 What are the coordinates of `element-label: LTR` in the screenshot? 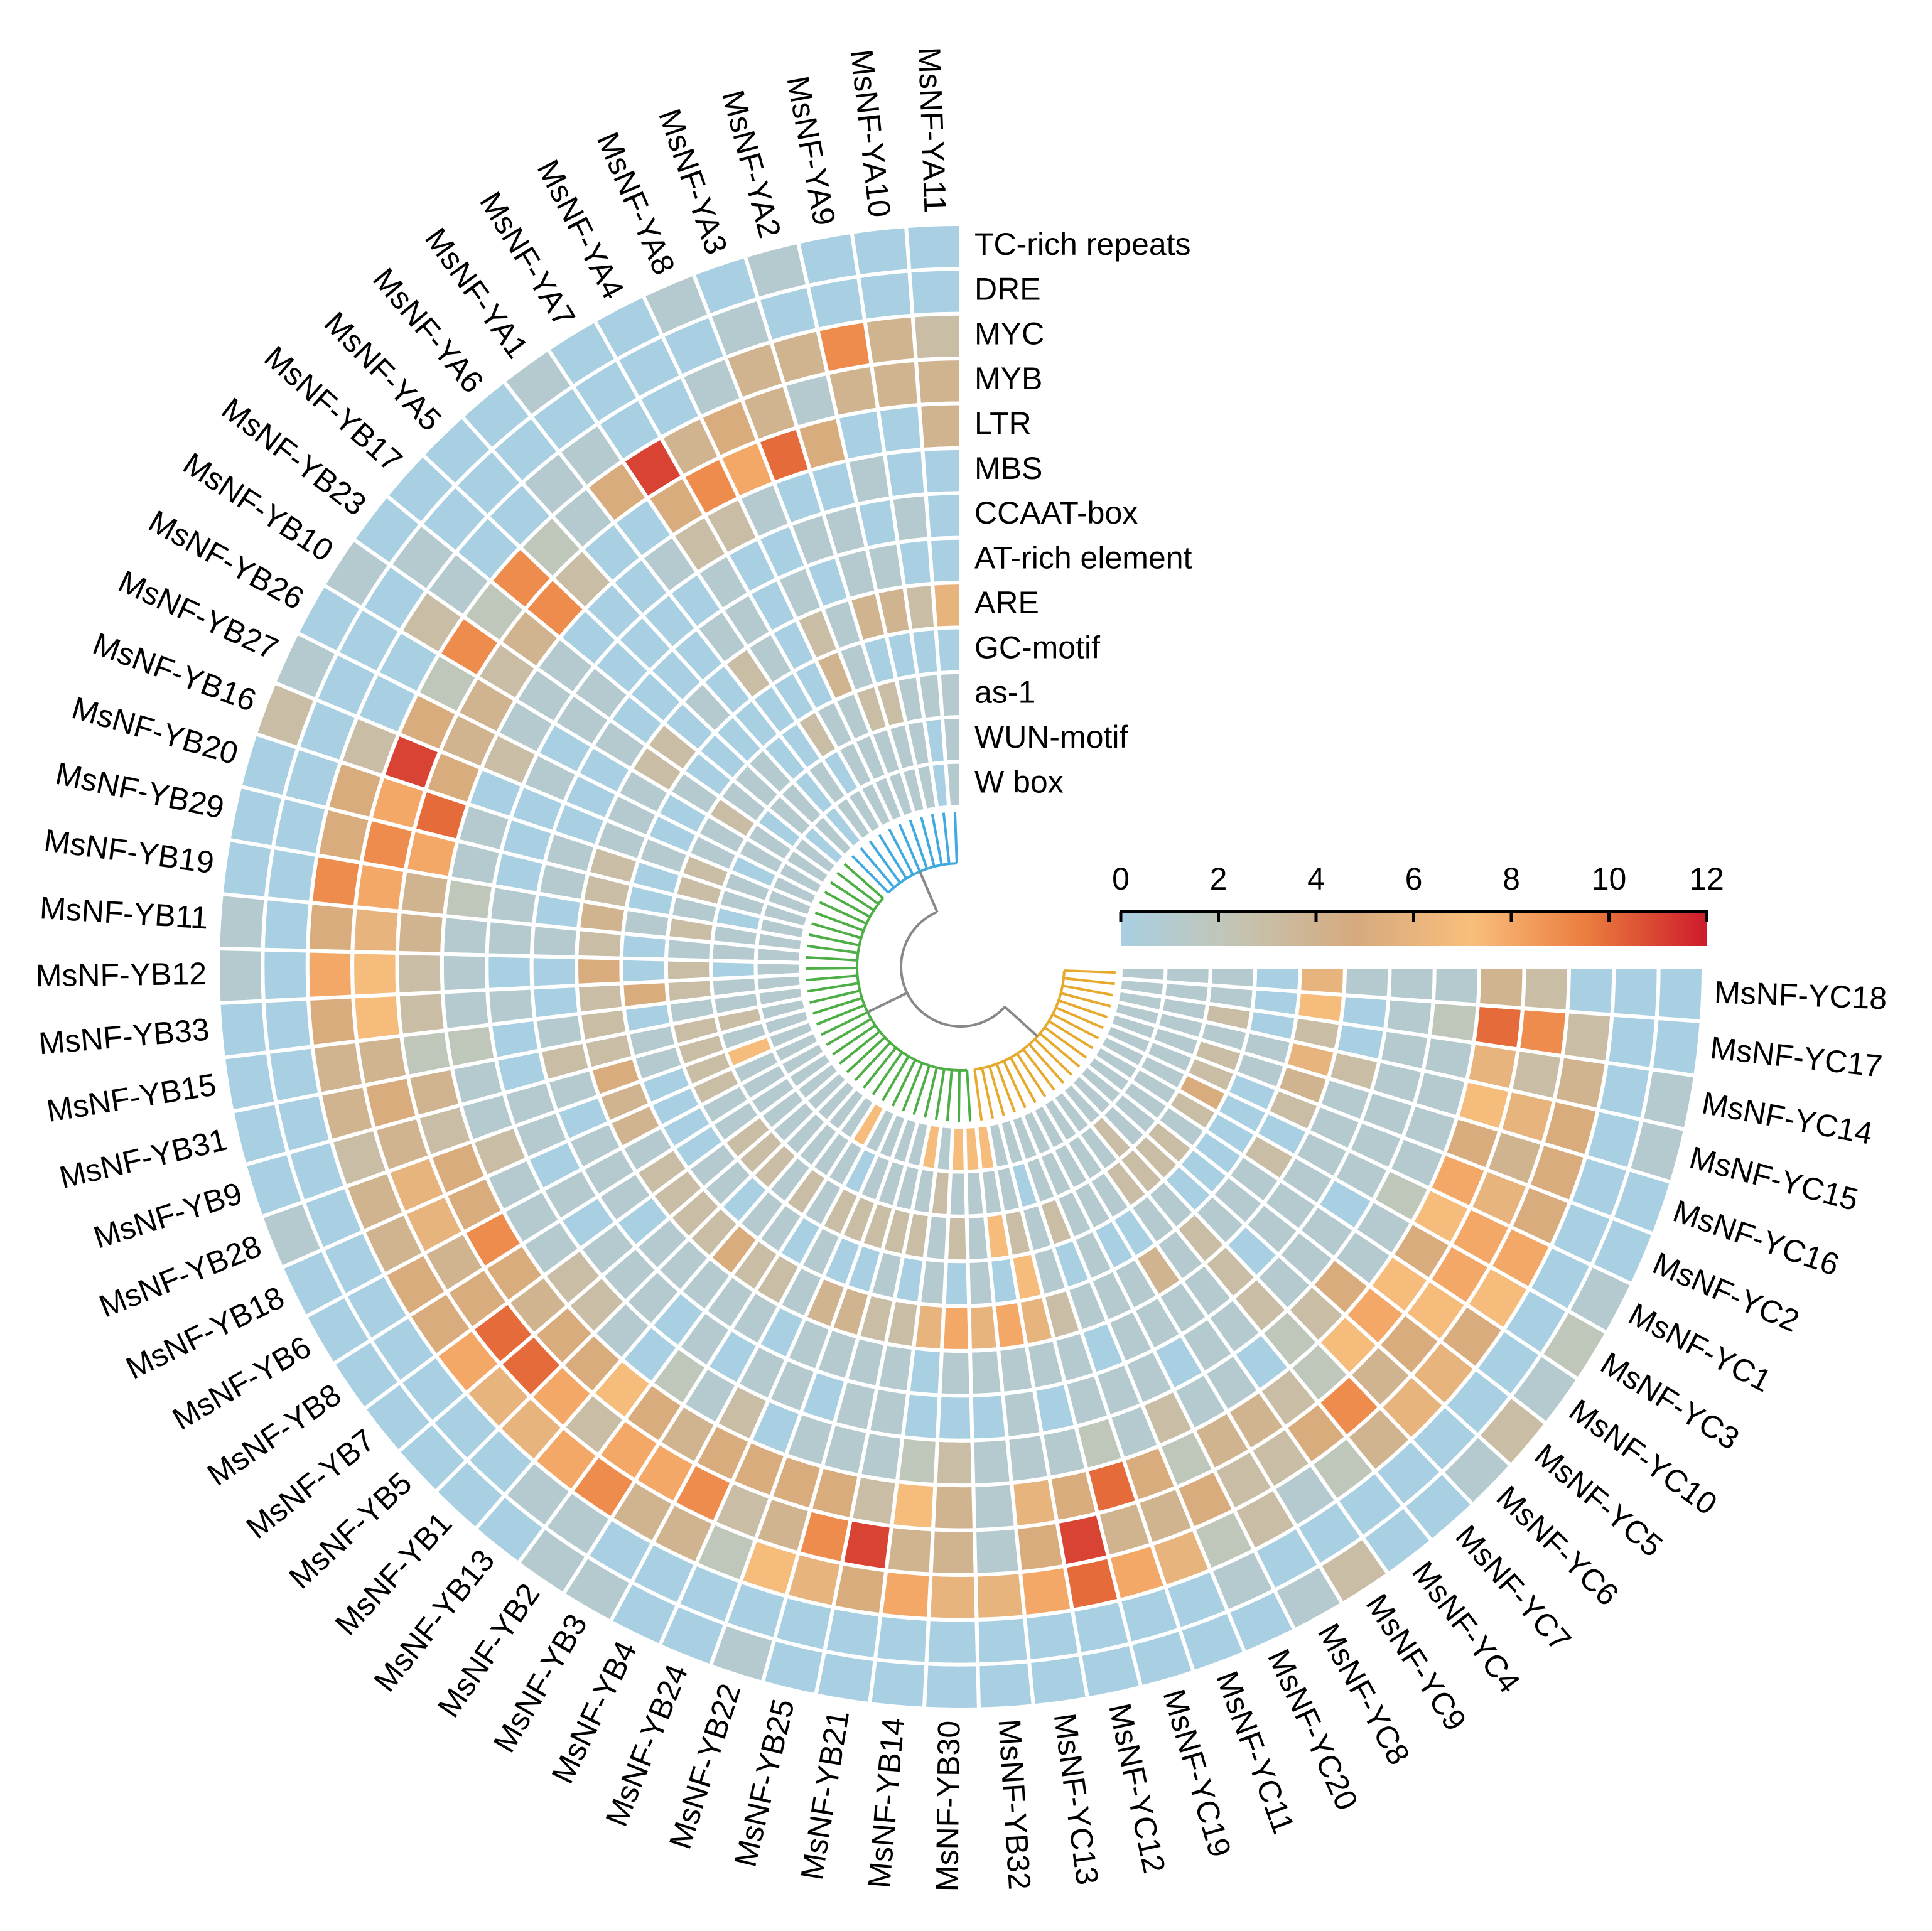 It's located at (1003, 423).